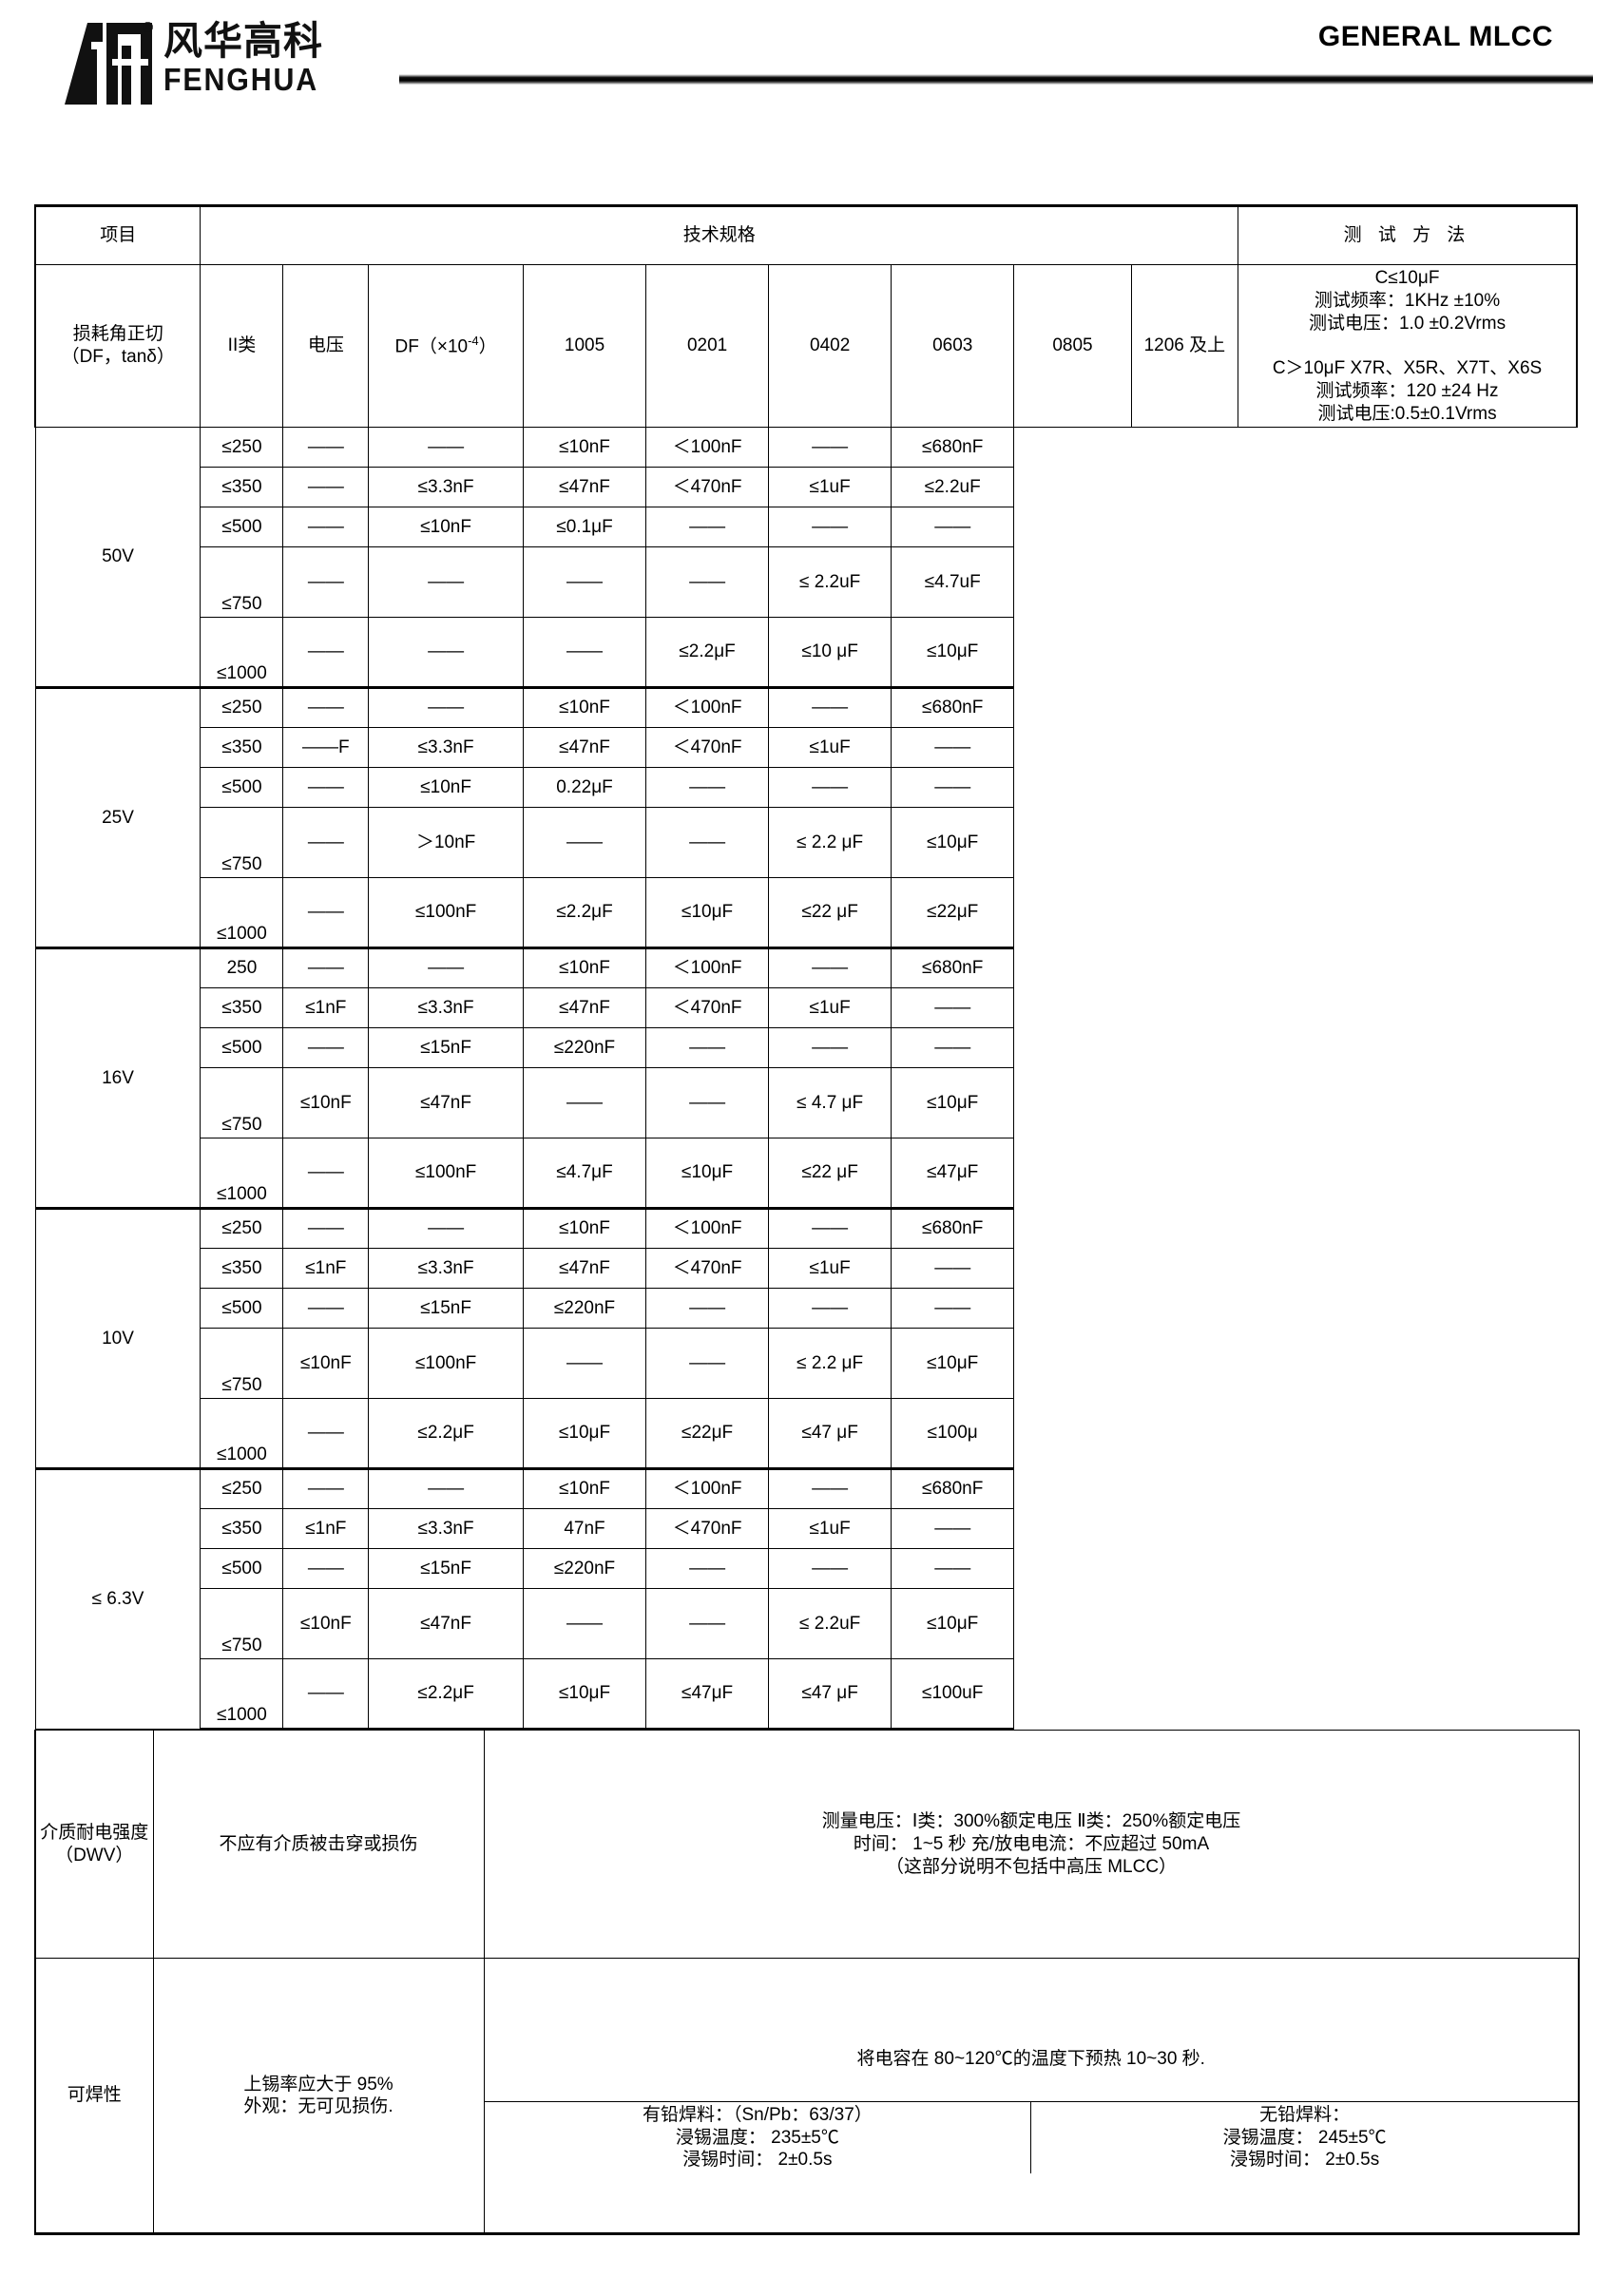  What do you see at coordinates (473, 341) in the screenshot?
I see `col-header-df-exponent: -4` at bounding box center [473, 341].